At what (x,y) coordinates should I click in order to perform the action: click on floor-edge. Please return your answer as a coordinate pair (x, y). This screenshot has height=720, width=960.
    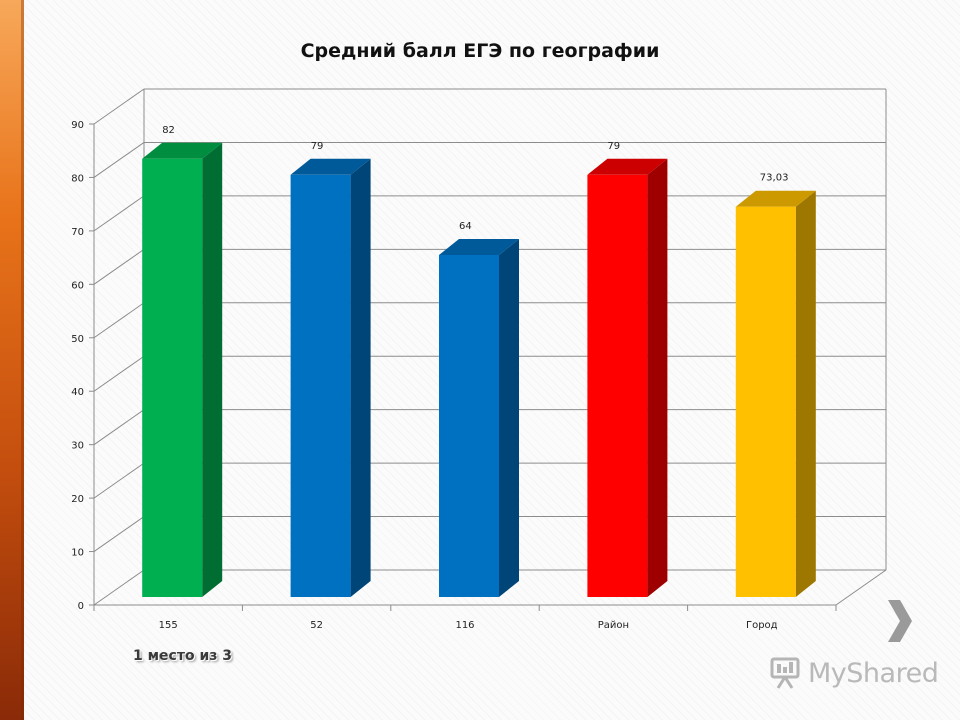
    Looking at the image, I should click on (861, 587).